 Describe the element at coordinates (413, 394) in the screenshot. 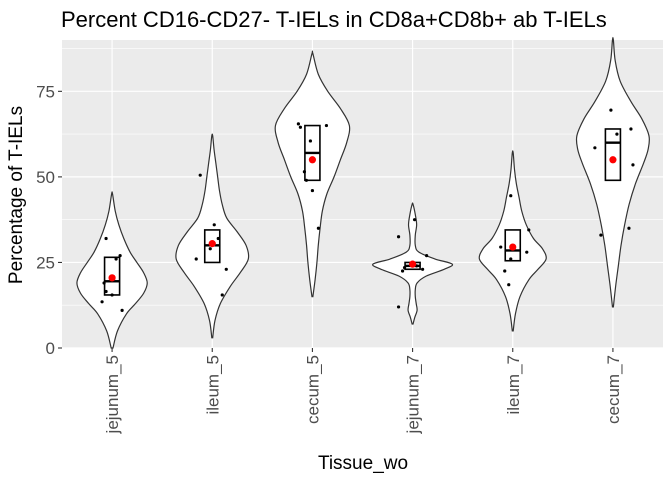

I see `x-tick-label-jejunum_7: jejunum_7` at that location.